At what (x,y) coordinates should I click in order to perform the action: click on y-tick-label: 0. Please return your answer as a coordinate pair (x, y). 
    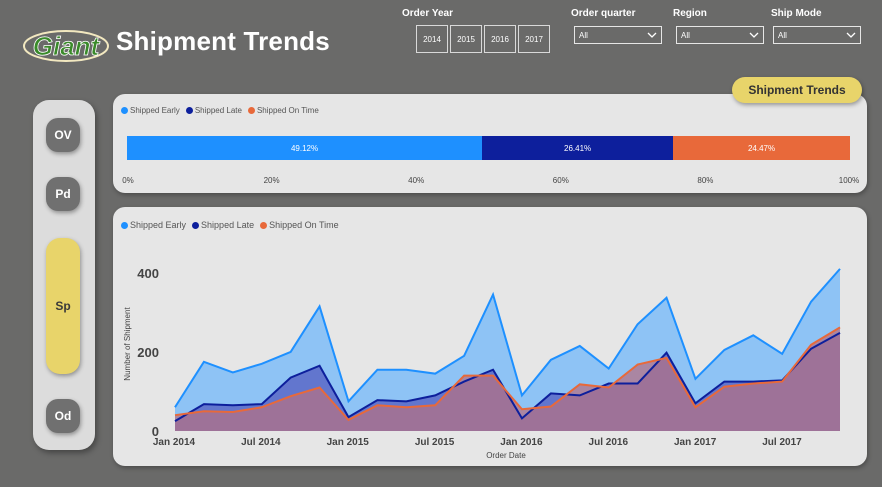
    Looking at the image, I should click on (155, 431).